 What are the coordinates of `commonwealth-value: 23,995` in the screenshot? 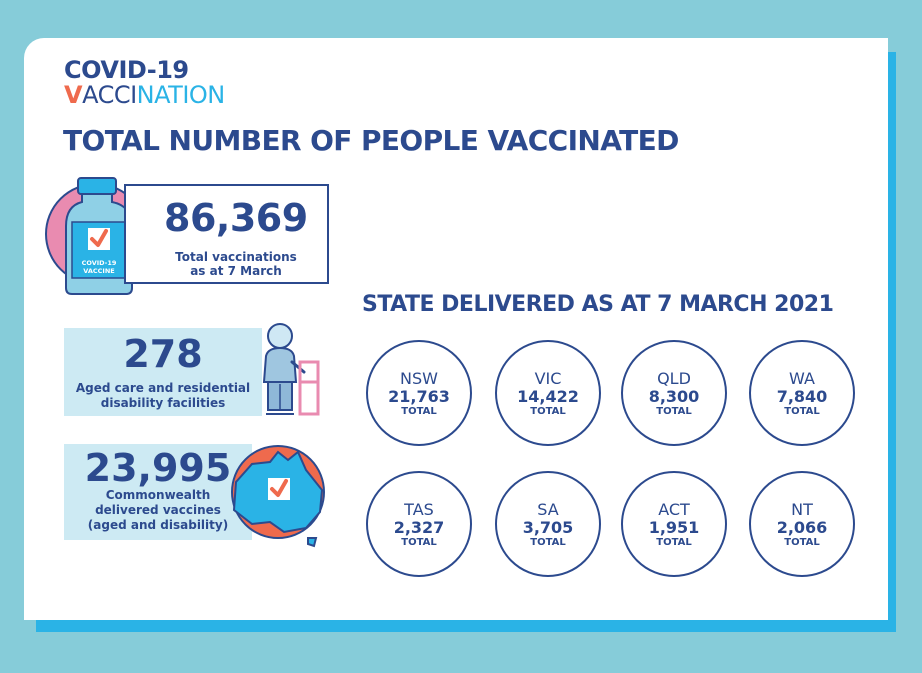 It's located at (158, 468).